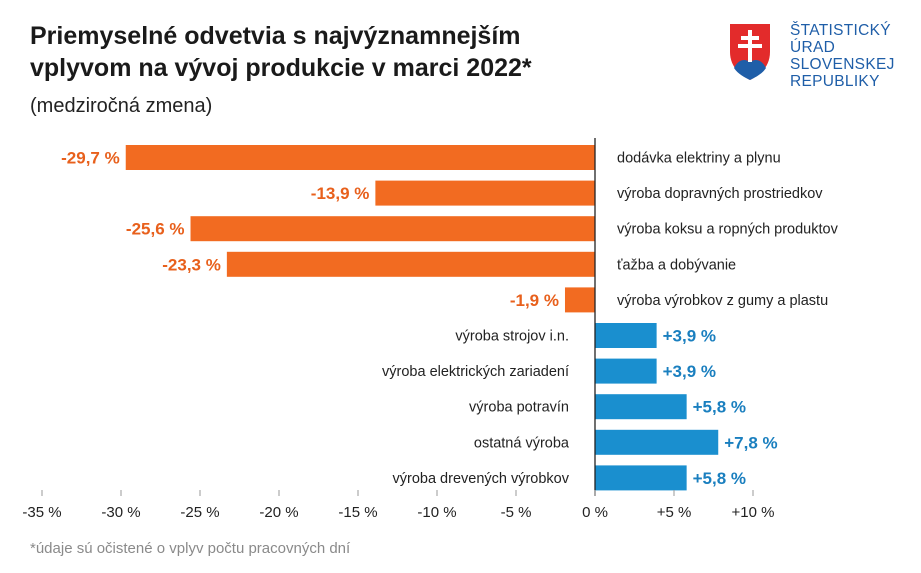 This screenshot has width=921, height=573. I want to click on x-tick-label: -15 %, so click(357, 512).